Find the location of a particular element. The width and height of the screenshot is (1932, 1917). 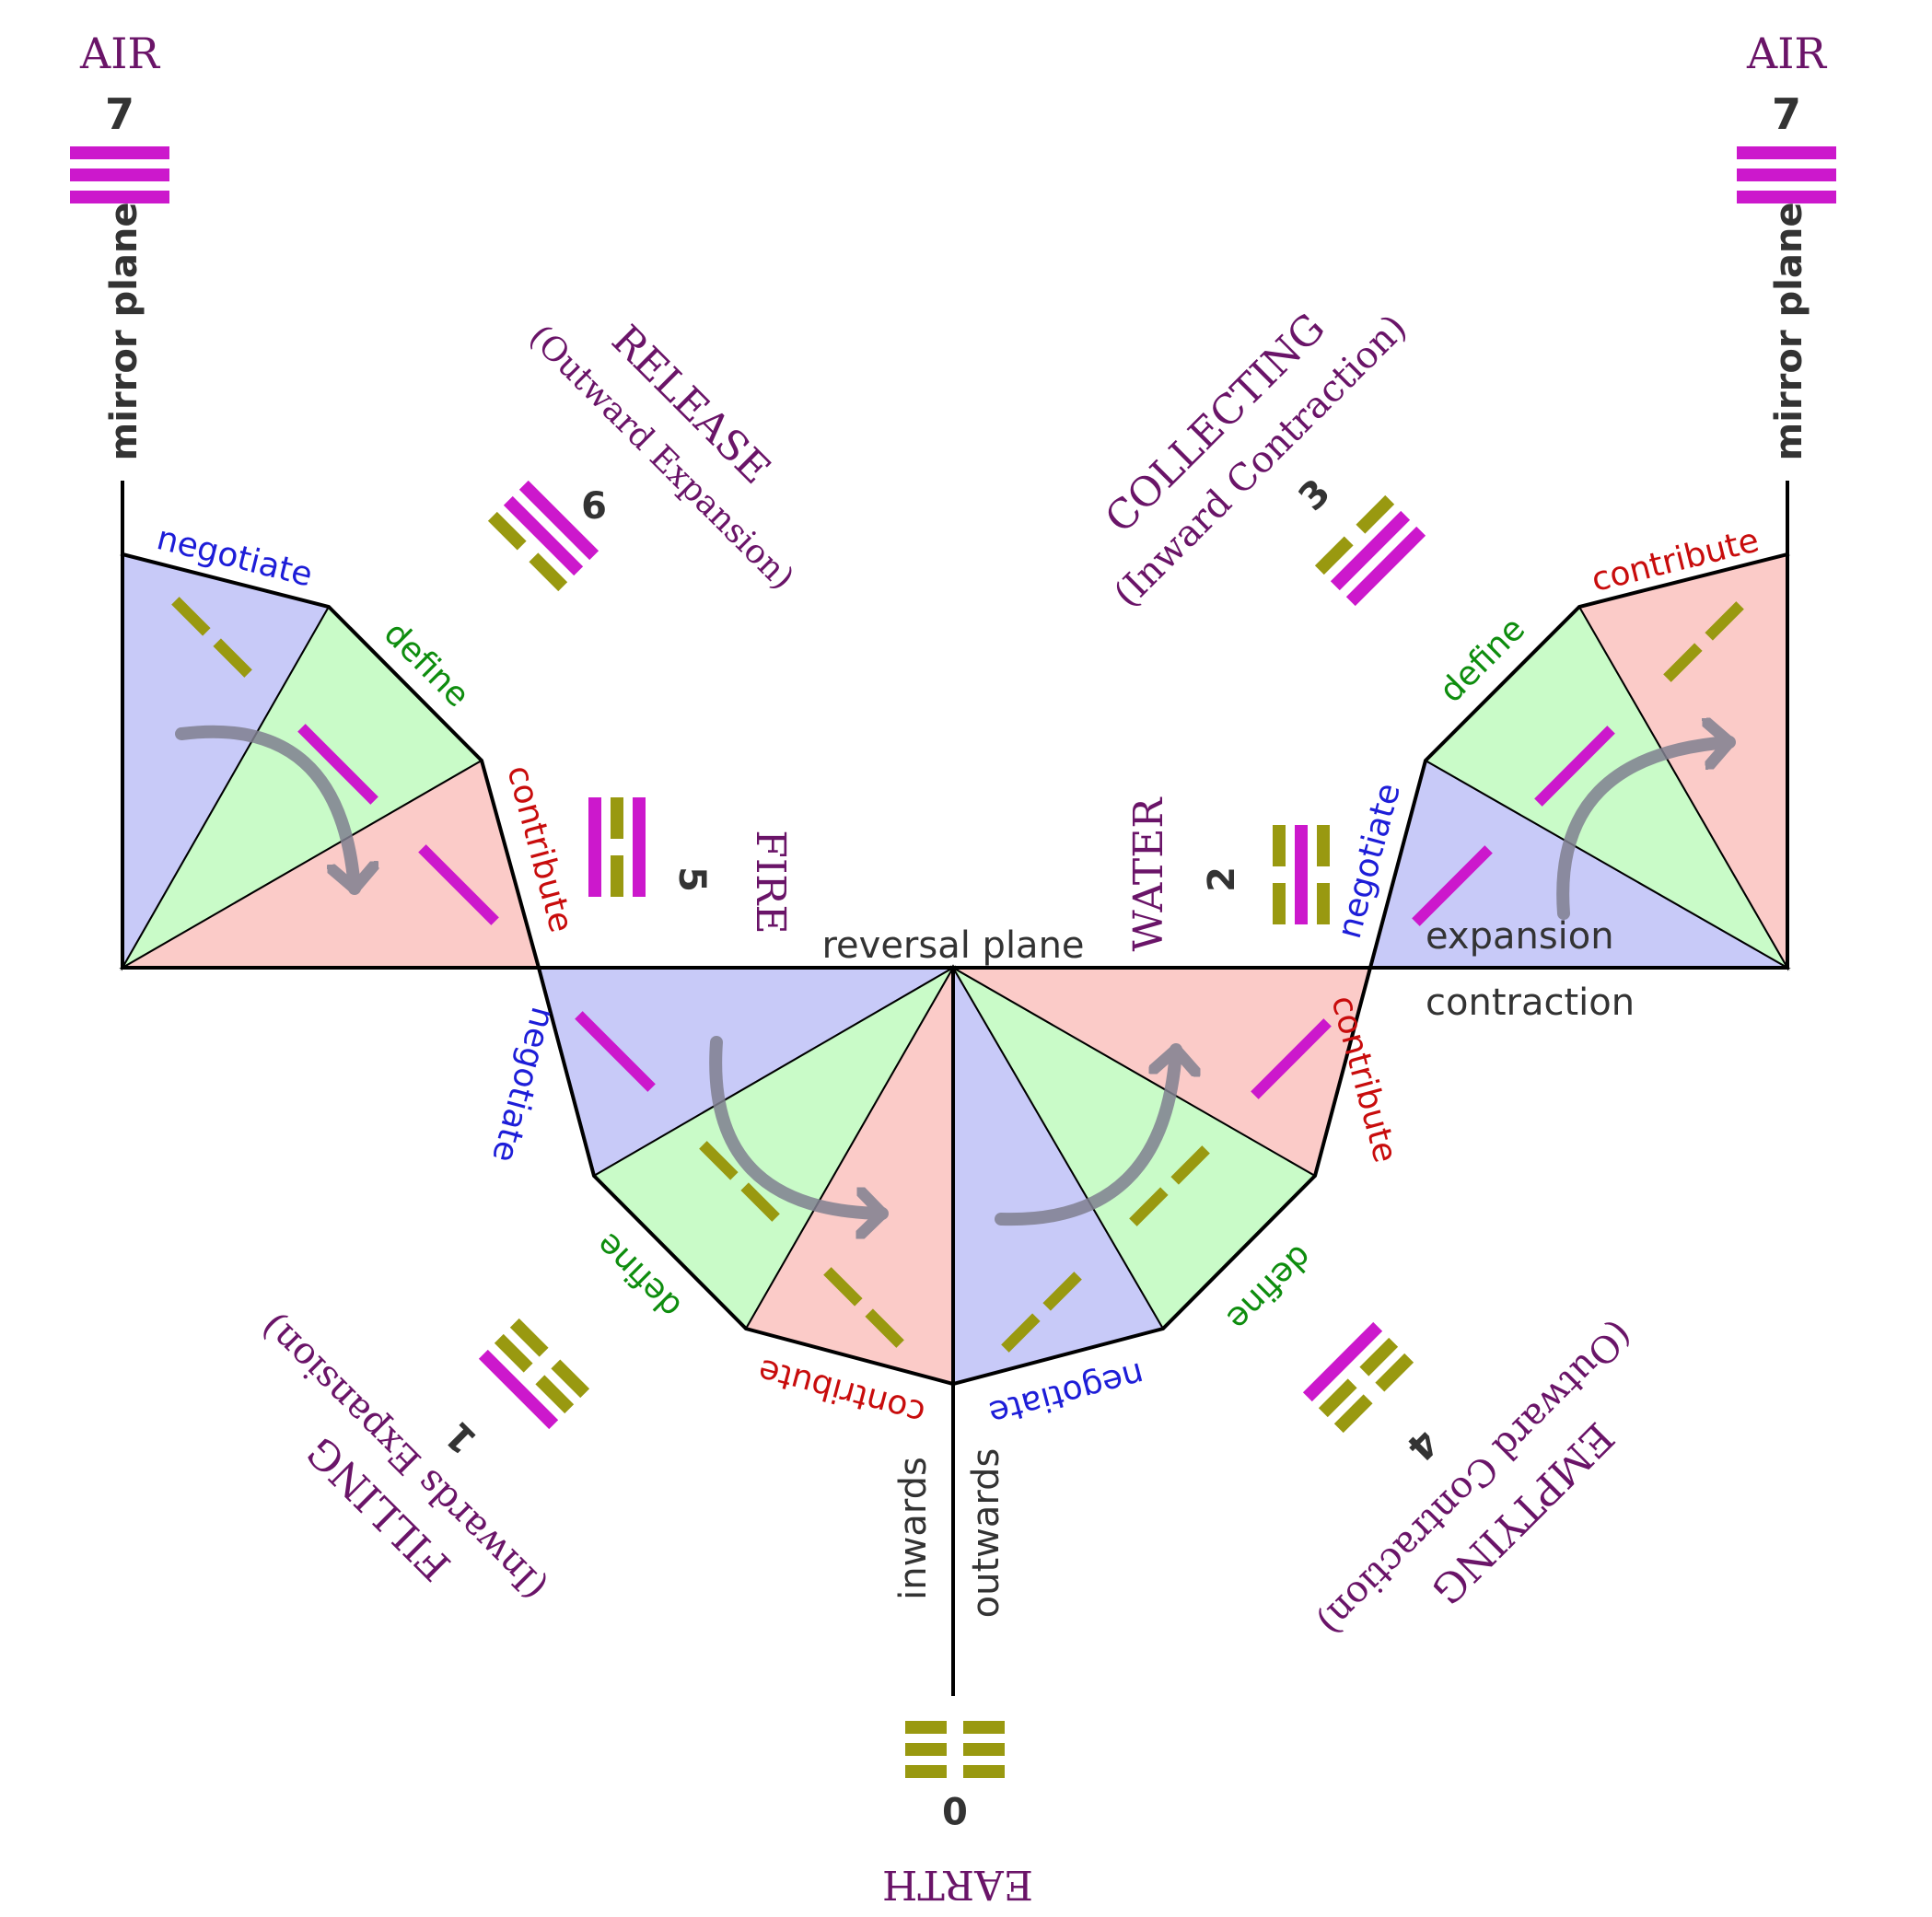

reversal-plane-label: reversal plane is located at coordinates (952, 945).